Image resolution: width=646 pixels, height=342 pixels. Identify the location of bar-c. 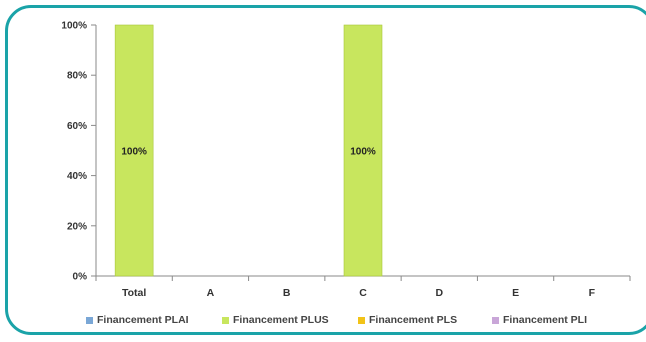
(363, 150).